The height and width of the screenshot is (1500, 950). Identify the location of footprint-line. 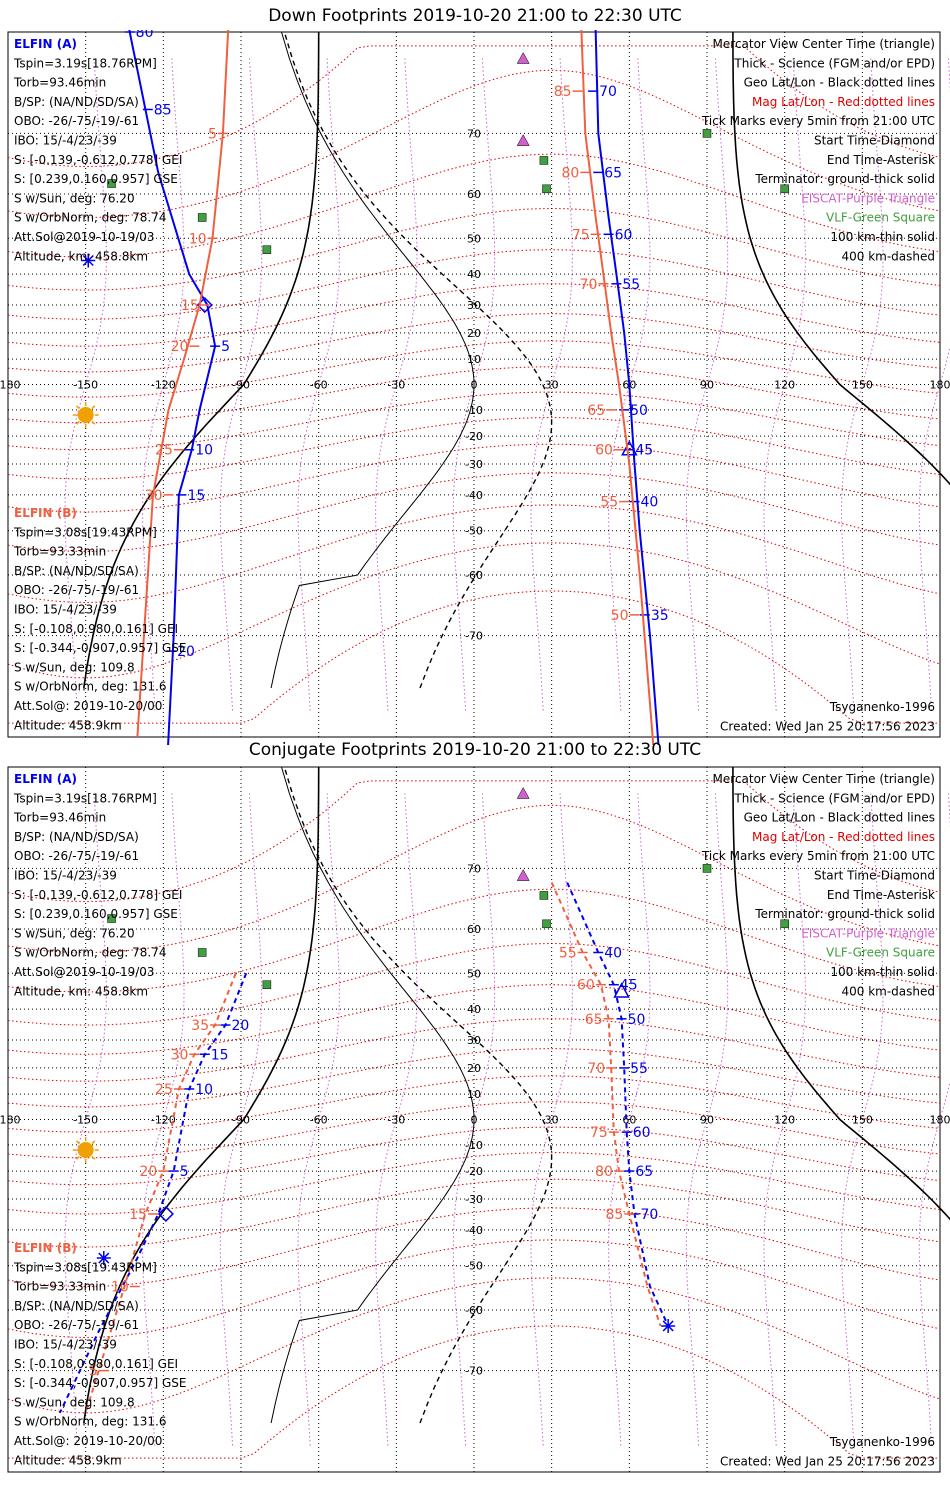
(627, 387).